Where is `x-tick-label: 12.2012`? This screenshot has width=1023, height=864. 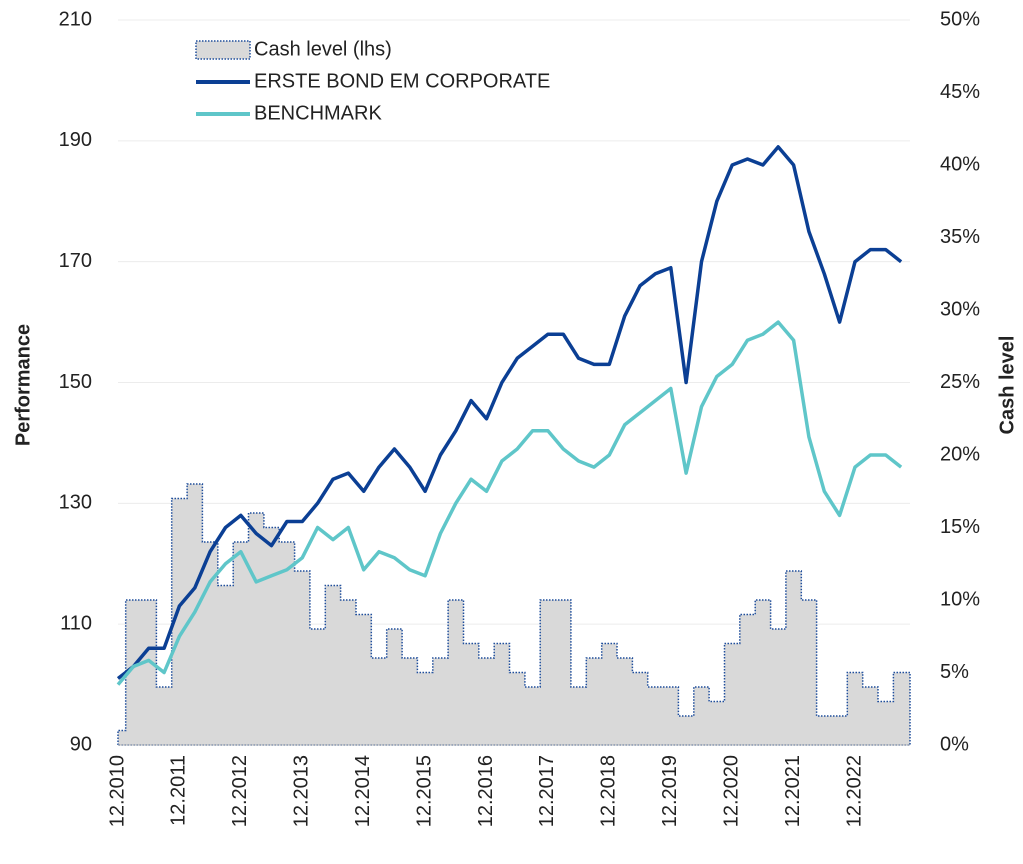 x-tick-label: 12.2012 is located at coordinates (240, 791).